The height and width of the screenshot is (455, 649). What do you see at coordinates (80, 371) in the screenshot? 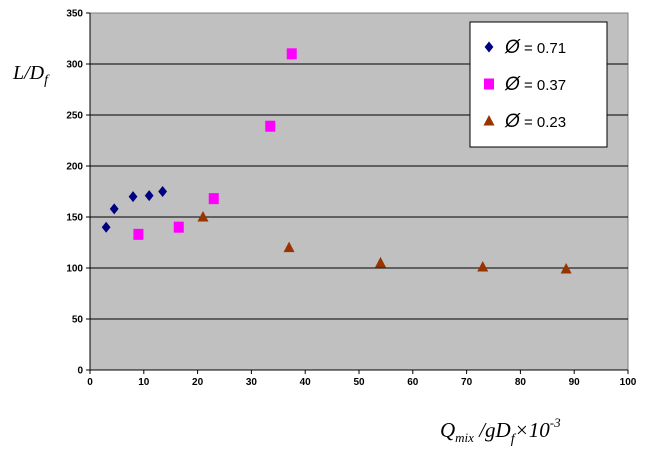
I see `y-tick-label: 0` at bounding box center [80, 371].